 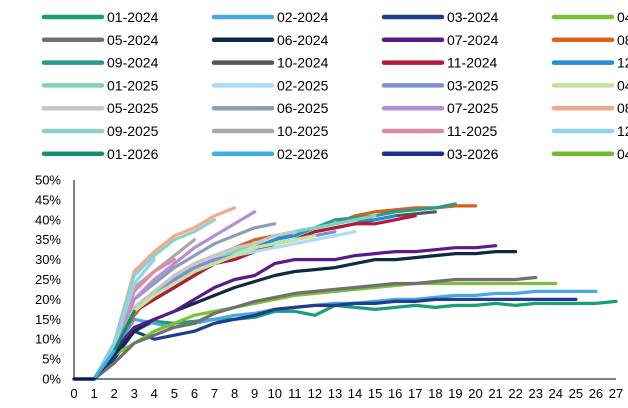 I want to click on legend-label: 04-2026, so click(x=622, y=154).